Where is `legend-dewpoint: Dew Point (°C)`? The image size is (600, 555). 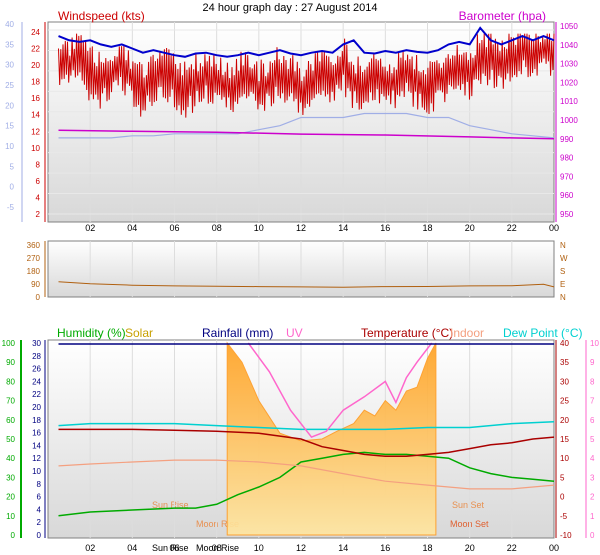
legend-dewpoint: Dew Point (°C) is located at coordinates (542, 333).